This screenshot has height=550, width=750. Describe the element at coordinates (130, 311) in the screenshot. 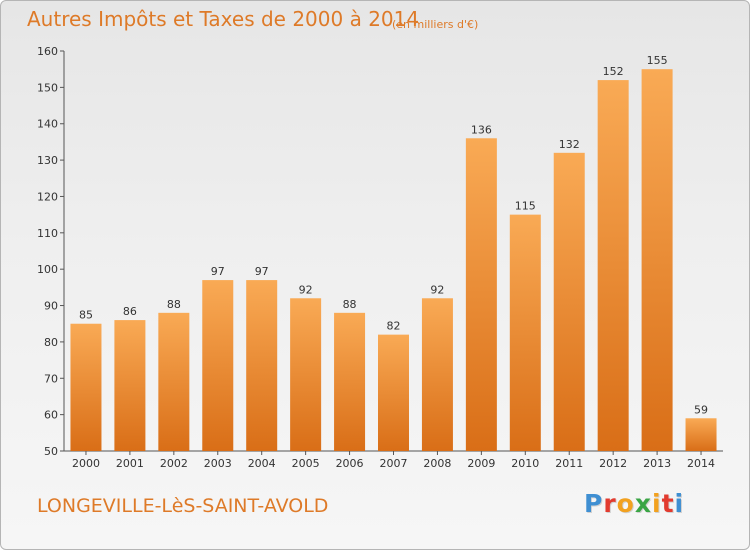

I see `bar-value-label: 86` at that location.